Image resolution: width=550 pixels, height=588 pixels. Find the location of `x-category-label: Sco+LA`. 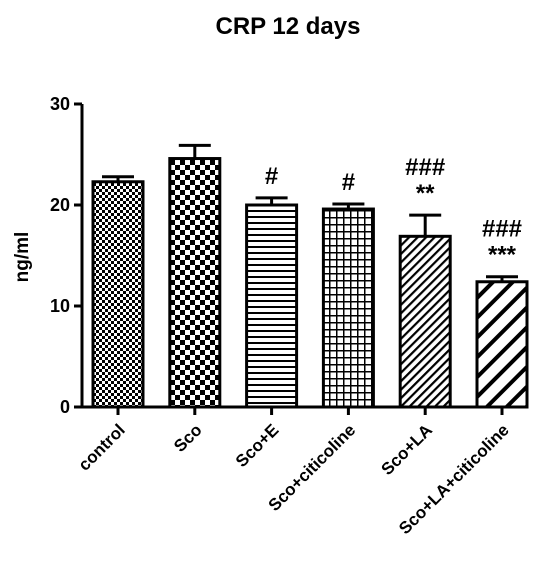

x-category-label: Sco+LA is located at coordinates (406, 449).